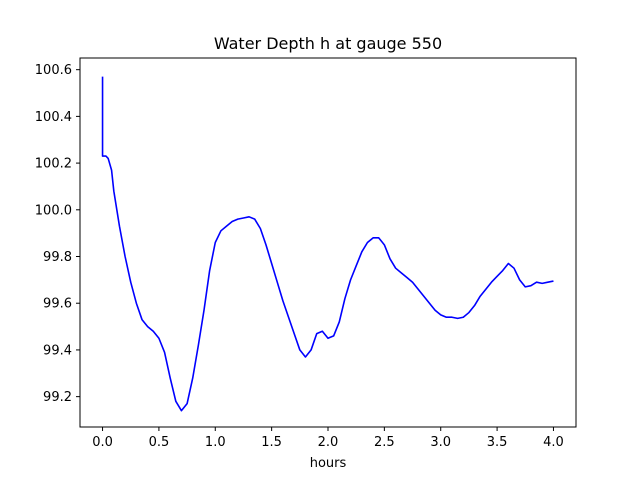  I want to click on x-tick-label: 0.5, so click(159, 442).